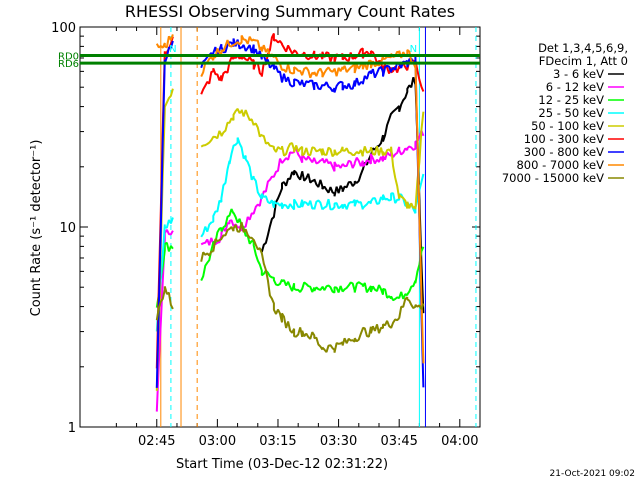  What do you see at coordinates (560, 165) in the screenshot?
I see `legend-entry-label: 800 - 7000 keV` at bounding box center [560, 165].